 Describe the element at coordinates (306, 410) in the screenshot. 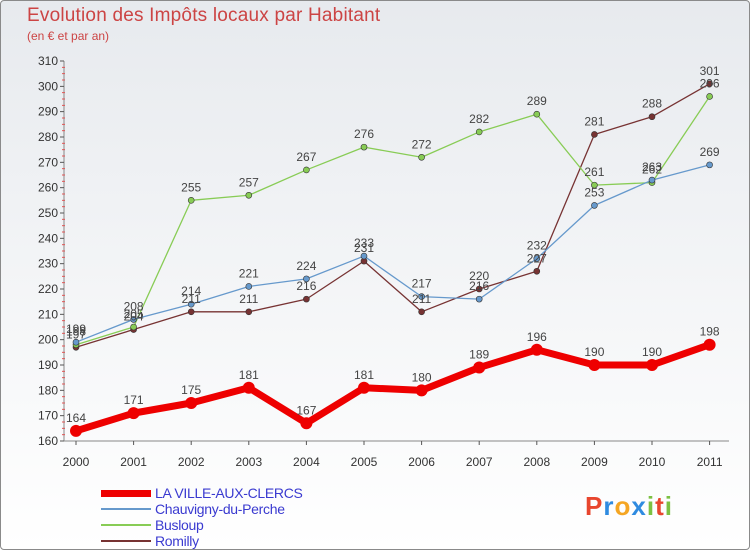

I see `data-label: 167` at that location.